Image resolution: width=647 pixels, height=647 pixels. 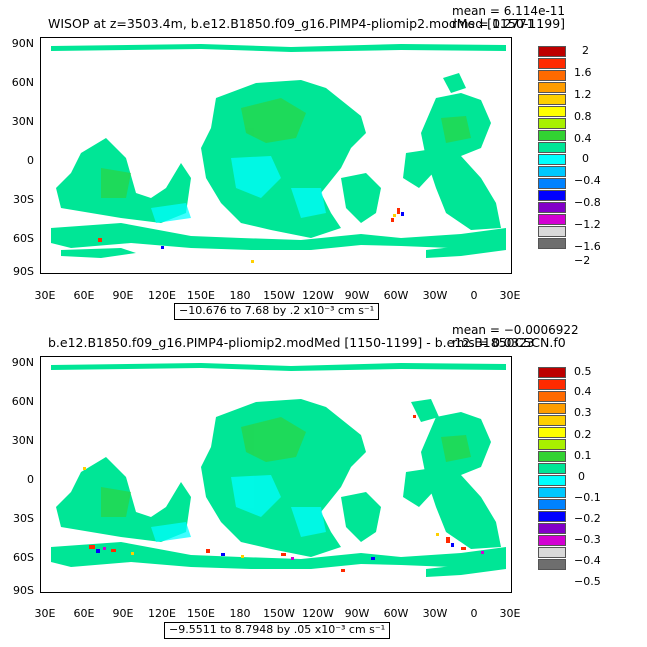 What do you see at coordinates (474, 613) in the screenshot?
I see `bottom-lon-label: 0` at bounding box center [474, 613].